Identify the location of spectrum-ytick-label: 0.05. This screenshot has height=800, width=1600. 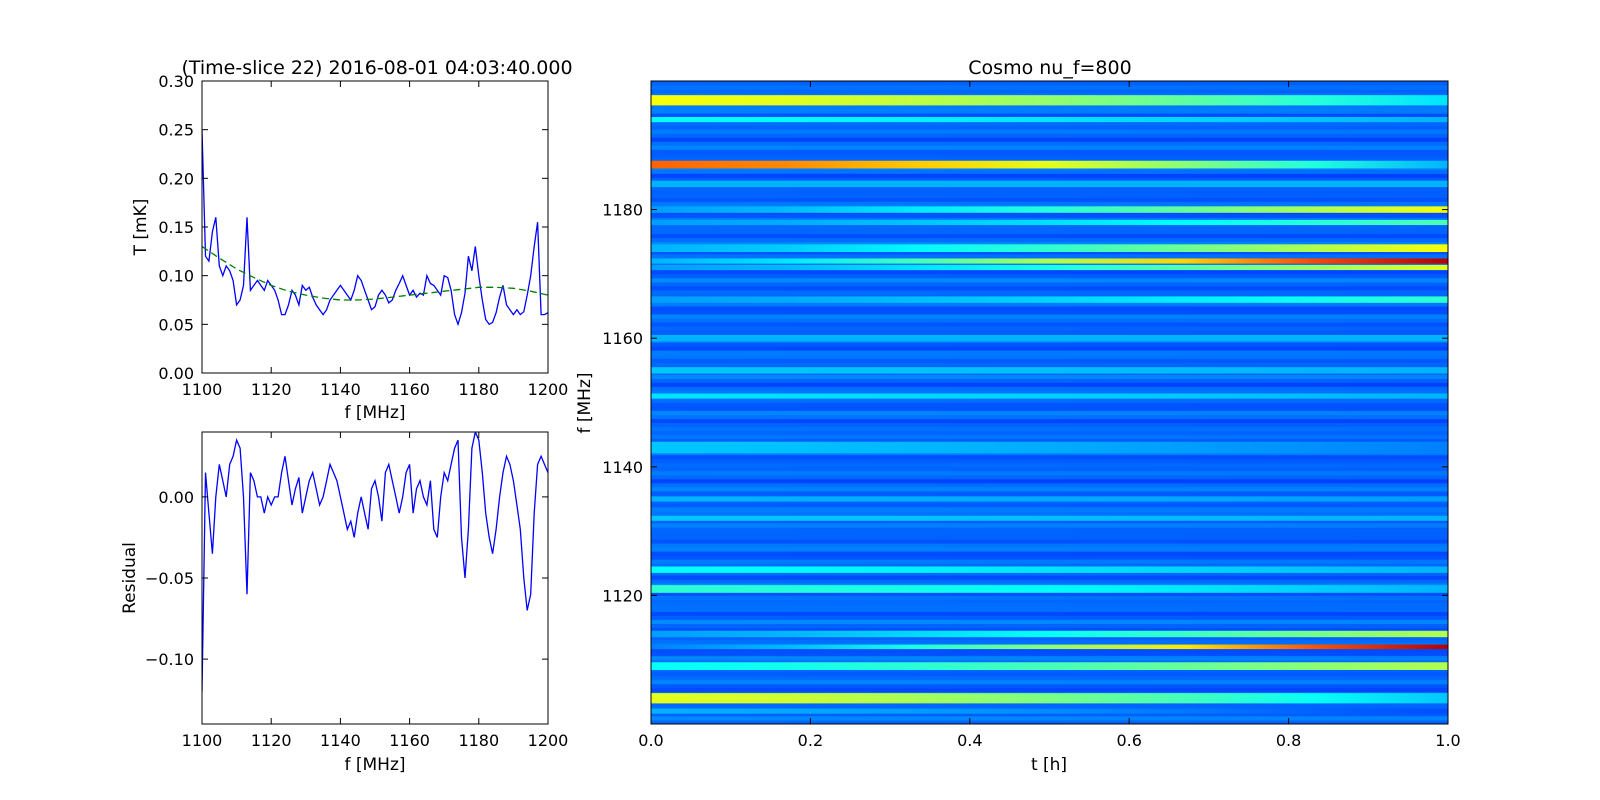
(176, 324).